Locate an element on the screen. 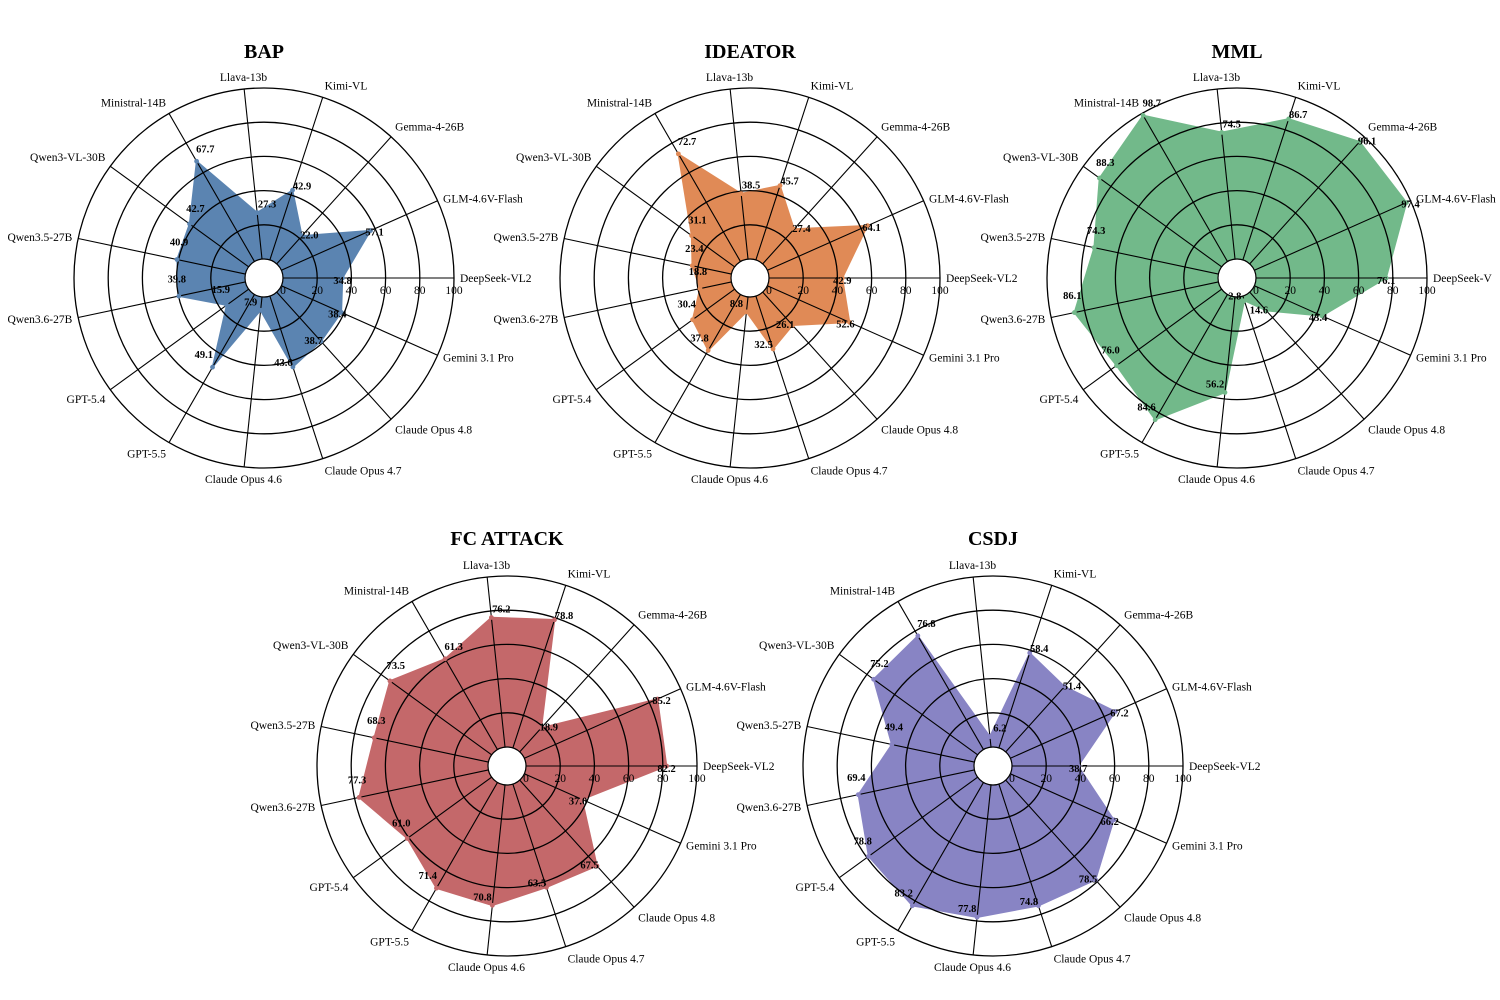  value-label: 98.7 is located at coordinates (1152, 103).